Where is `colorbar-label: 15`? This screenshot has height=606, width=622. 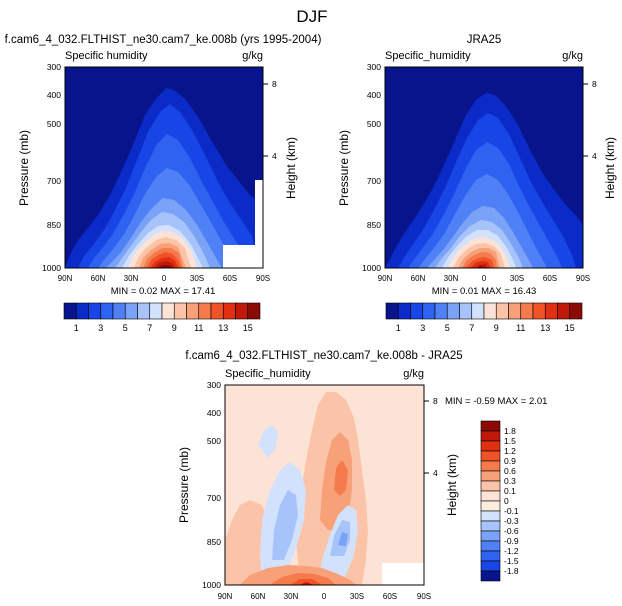 colorbar-label: 15 is located at coordinates (248, 328).